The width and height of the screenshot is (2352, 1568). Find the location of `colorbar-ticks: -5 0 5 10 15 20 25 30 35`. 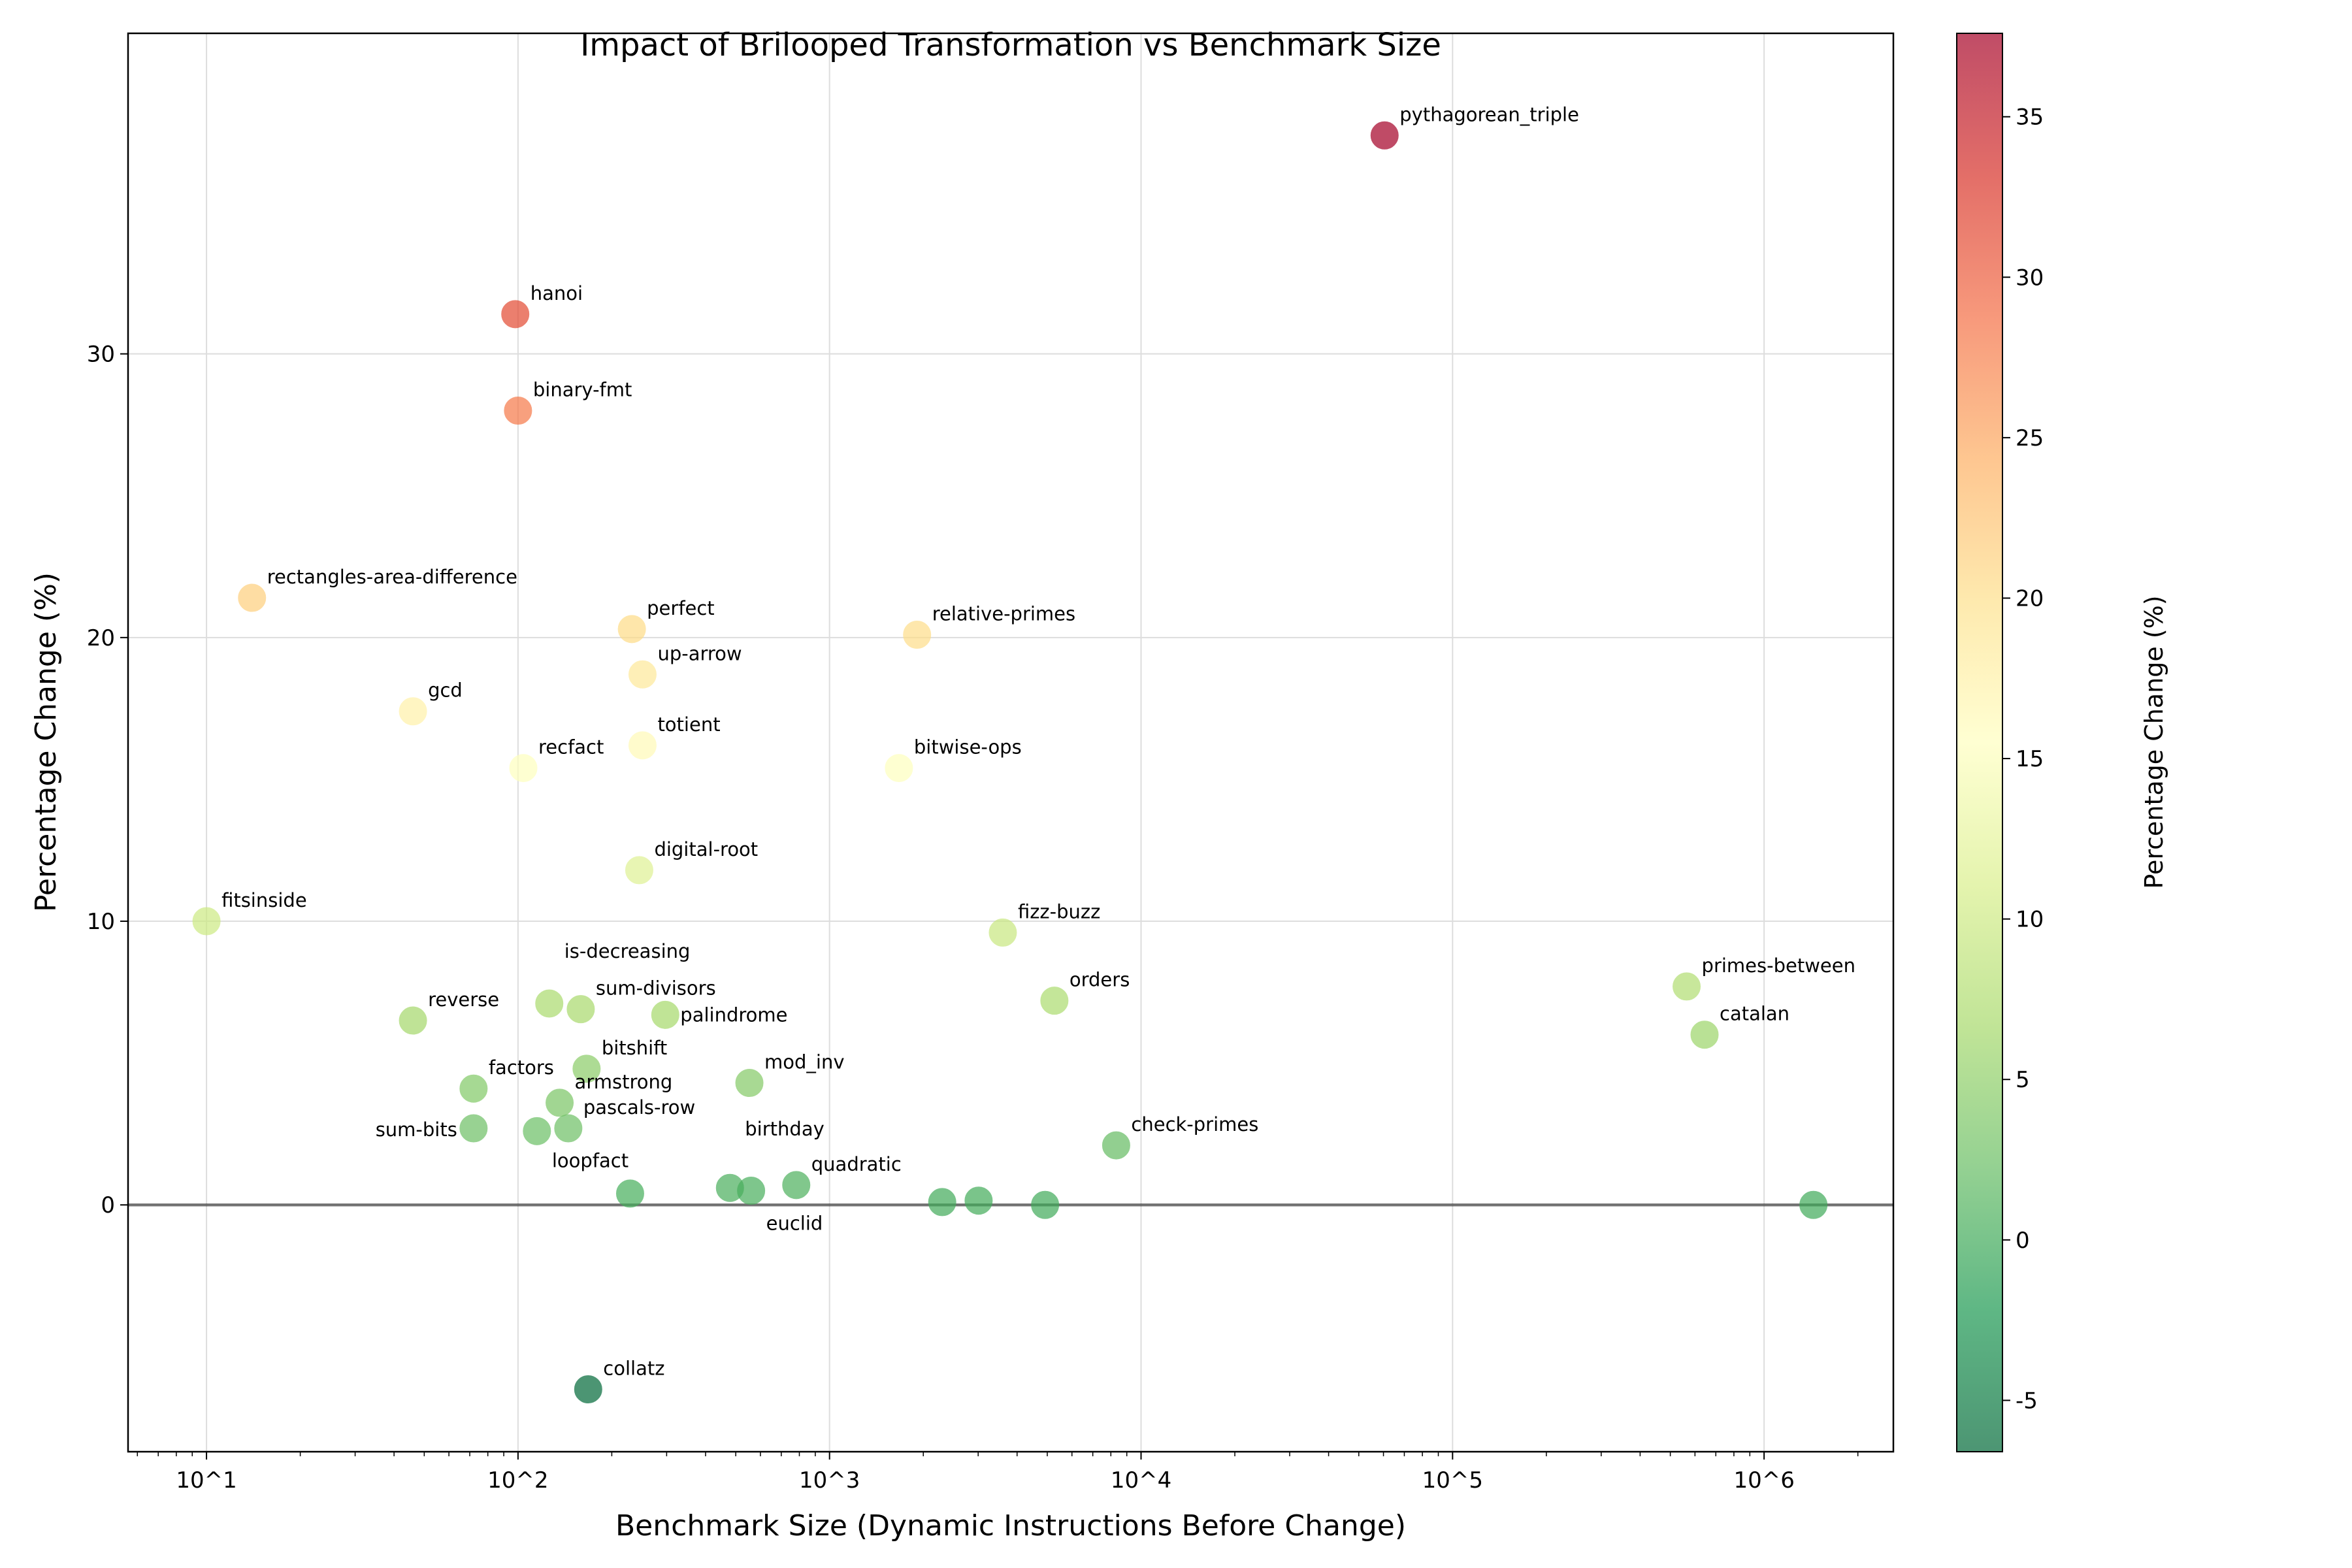

colorbar-ticks: -5 0 5 10 15 20 25 30 35 is located at coordinates (2023, 759).